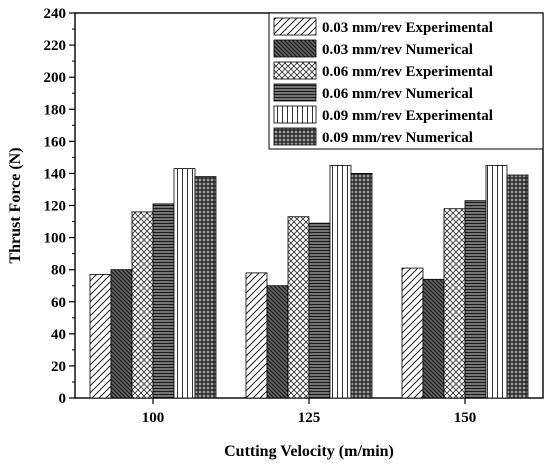 The height and width of the screenshot is (468, 550). Describe the element at coordinates (55, 78) in the screenshot. I see `y-tick-label: 200` at that location.